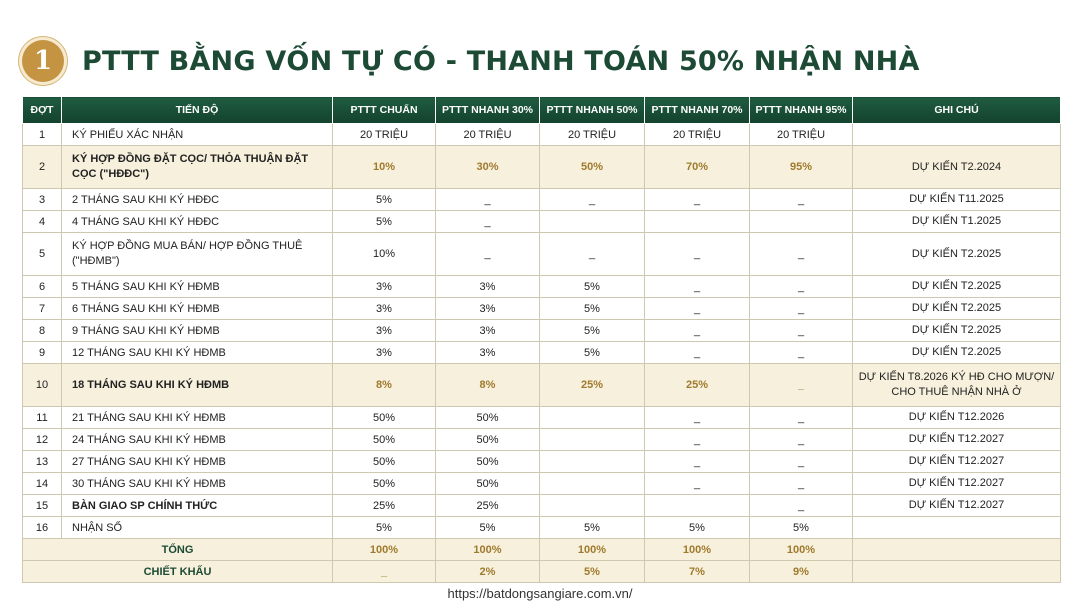 Image resolution: width=1080 pixels, height=605 pixels. What do you see at coordinates (42, 330) in the screenshot?
I see `row-number-cell: 8` at bounding box center [42, 330].